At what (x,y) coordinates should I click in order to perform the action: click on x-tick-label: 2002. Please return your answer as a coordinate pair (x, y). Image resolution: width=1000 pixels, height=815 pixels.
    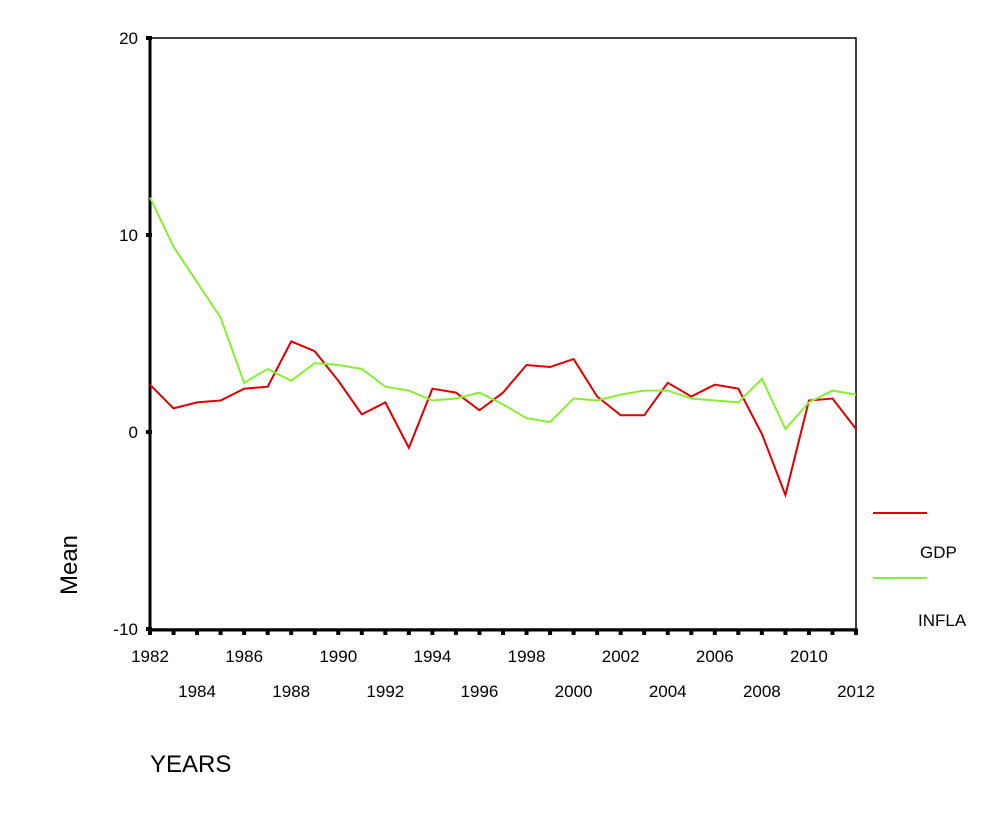
    Looking at the image, I should click on (621, 656).